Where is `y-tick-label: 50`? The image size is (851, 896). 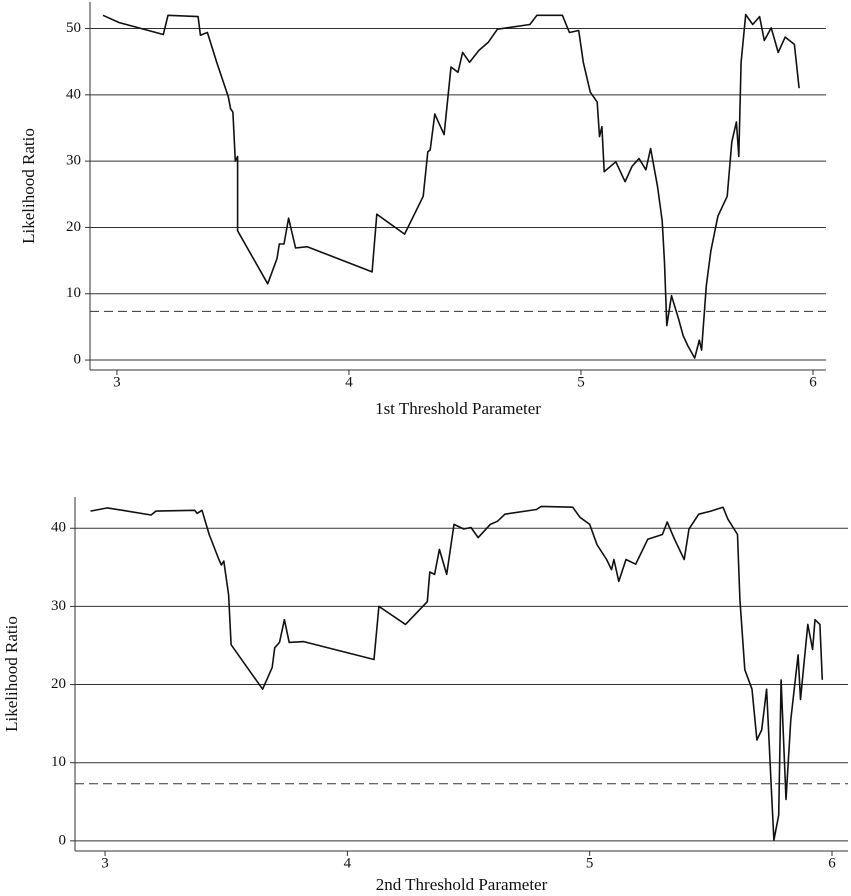 y-tick-label: 50 is located at coordinates (73, 28).